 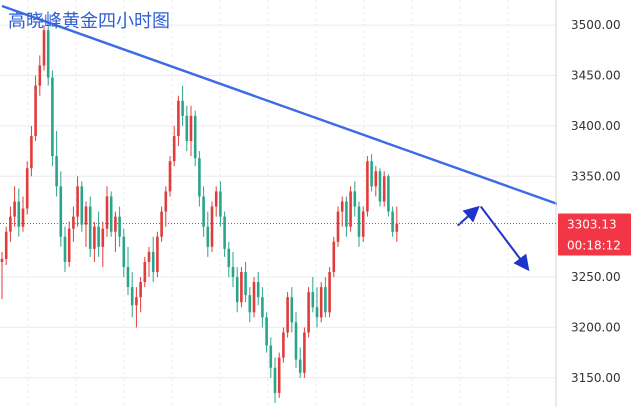 What do you see at coordinates (596, 76) in the screenshot?
I see `y-tick-label: 3450.00` at bounding box center [596, 76].